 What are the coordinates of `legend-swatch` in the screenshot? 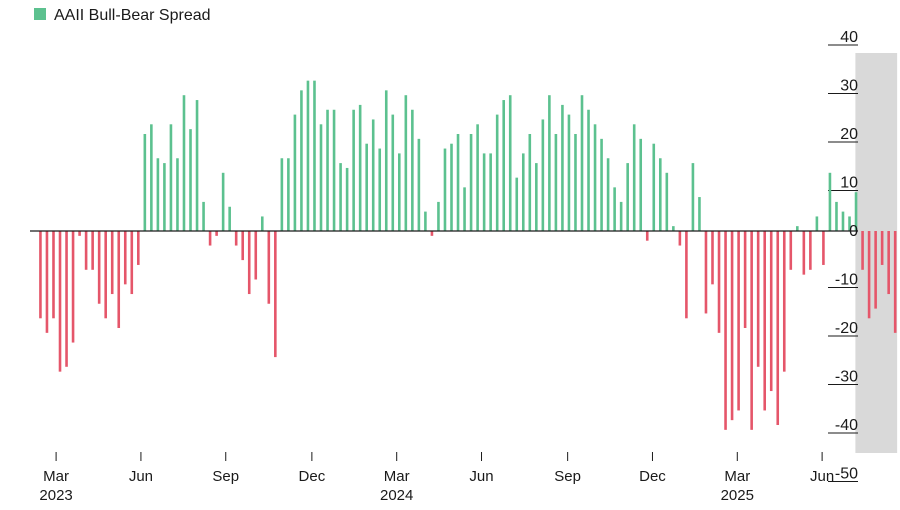 It's located at (40, 14).